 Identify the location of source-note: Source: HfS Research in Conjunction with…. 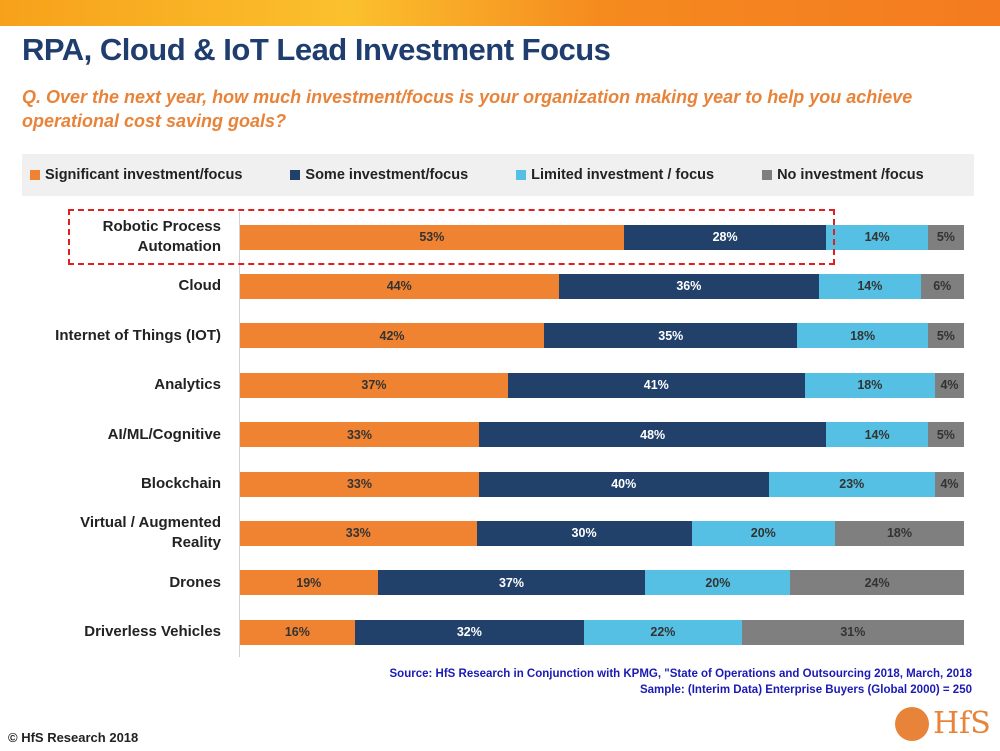
(681, 682).